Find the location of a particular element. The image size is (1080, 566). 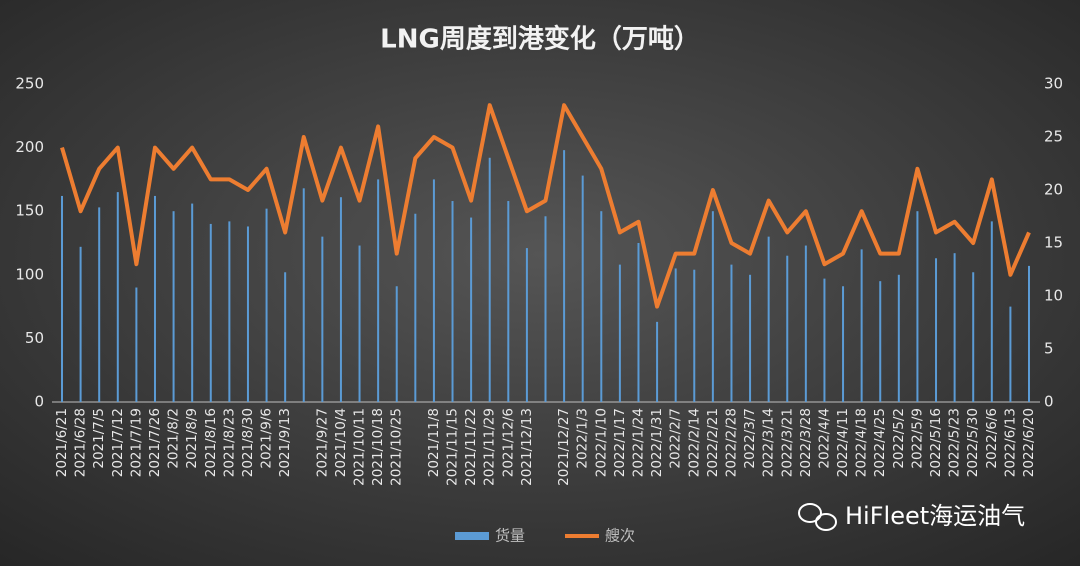

x-tick-label: 2021/12/27 is located at coordinates (564, 447).